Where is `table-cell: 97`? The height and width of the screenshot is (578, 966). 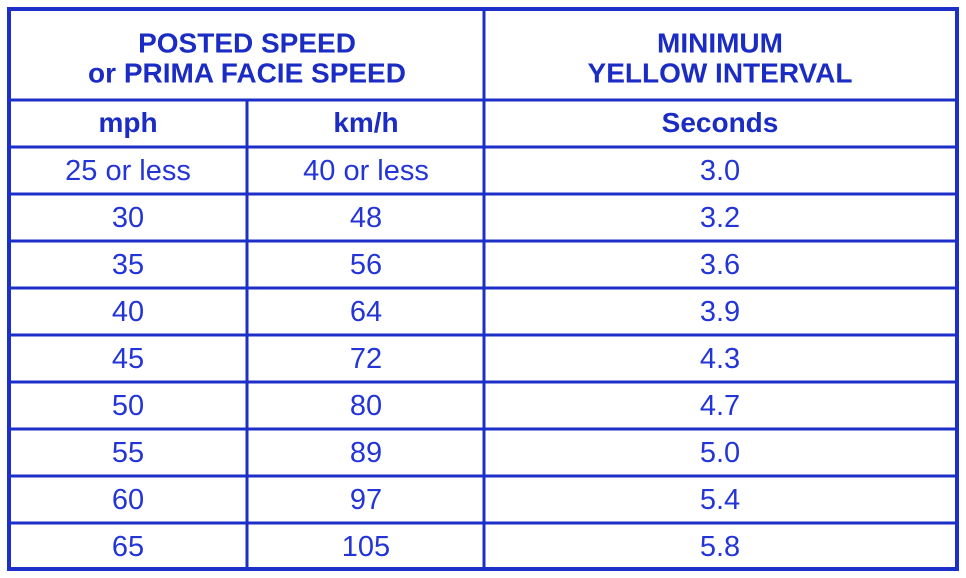
table-cell: 97 is located at coordinates (366, 500).